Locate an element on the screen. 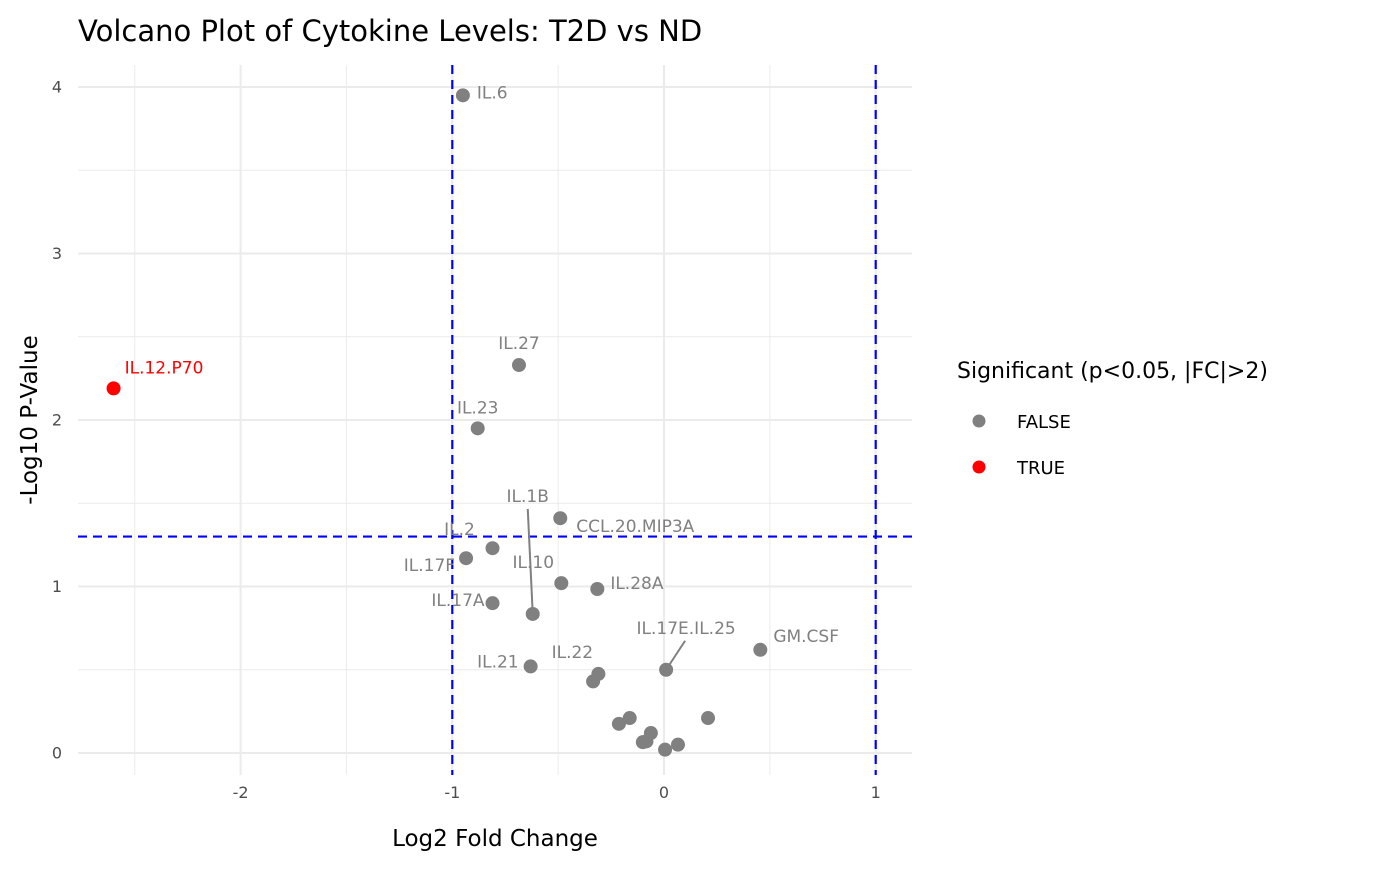 The height and width of the screenshot is (870, 1400). point-label: GM.CSF is located at coordinates (806, 637).